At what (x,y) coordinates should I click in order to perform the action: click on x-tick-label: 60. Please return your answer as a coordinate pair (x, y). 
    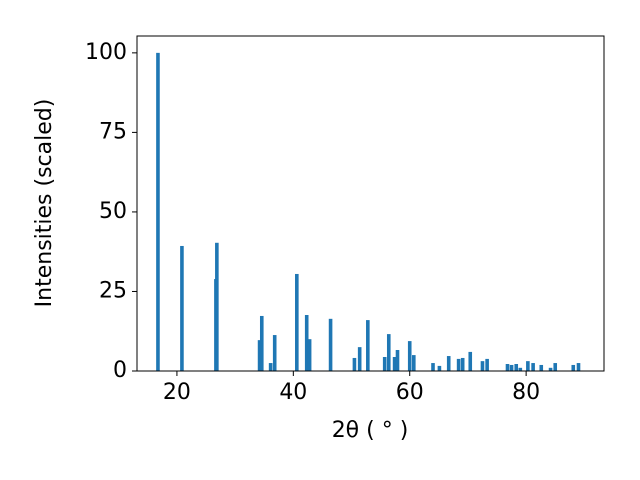
    Looking at the image, I should click on (410, 392).